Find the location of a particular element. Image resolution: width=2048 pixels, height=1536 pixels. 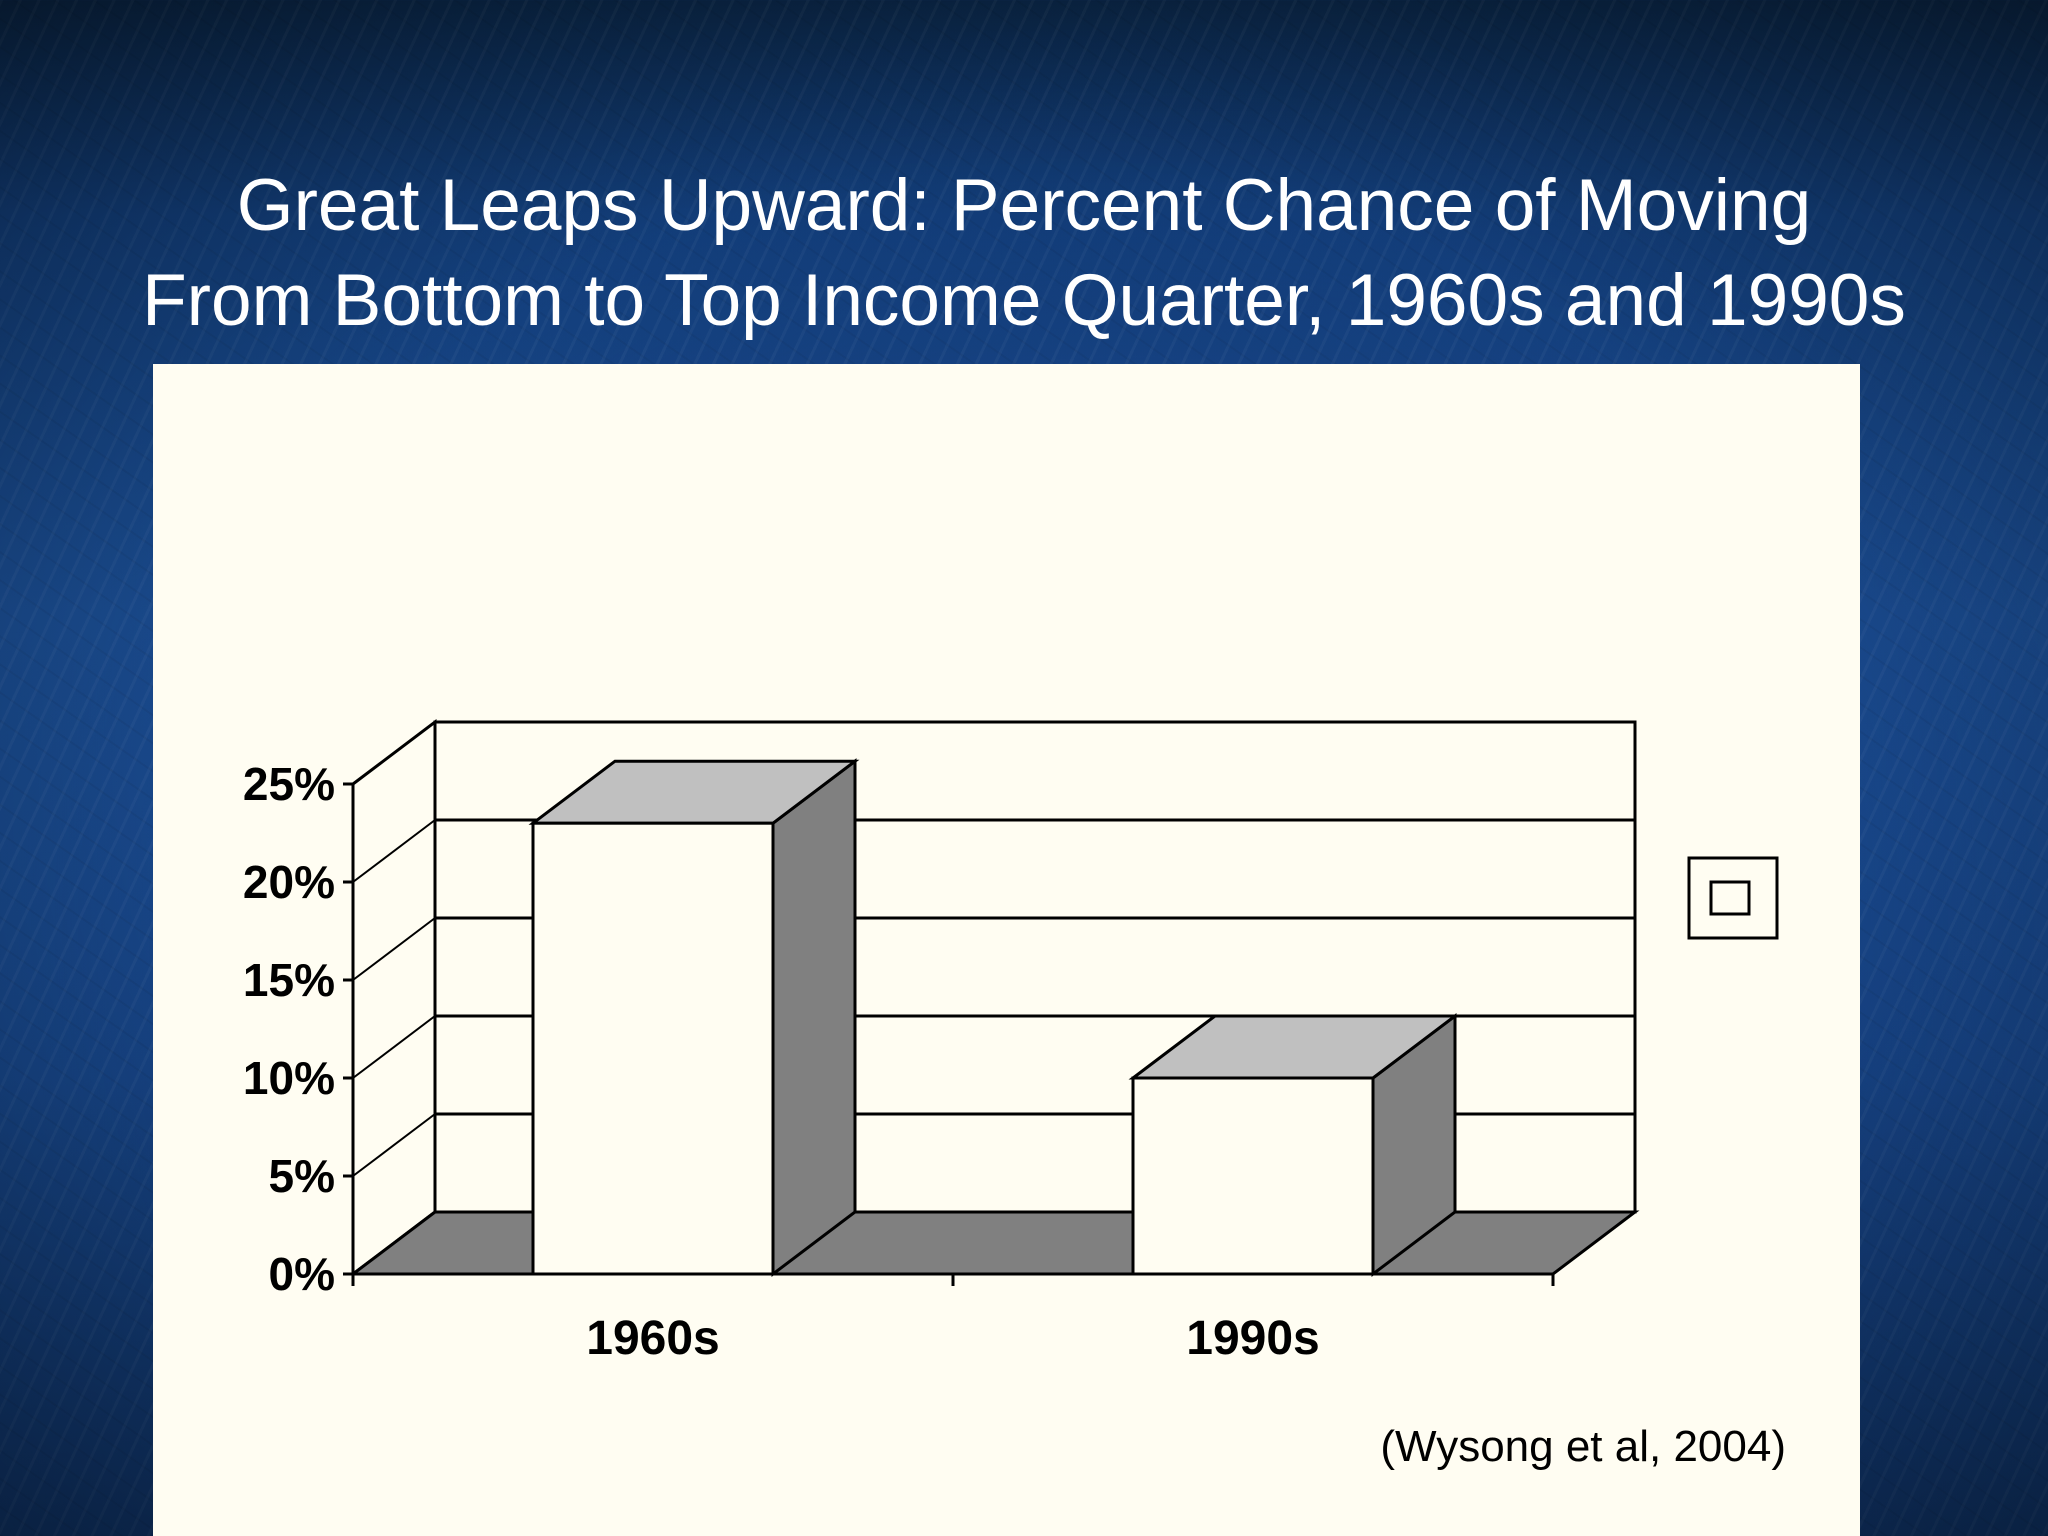

legend-box is located at coordinates (1733, 898).